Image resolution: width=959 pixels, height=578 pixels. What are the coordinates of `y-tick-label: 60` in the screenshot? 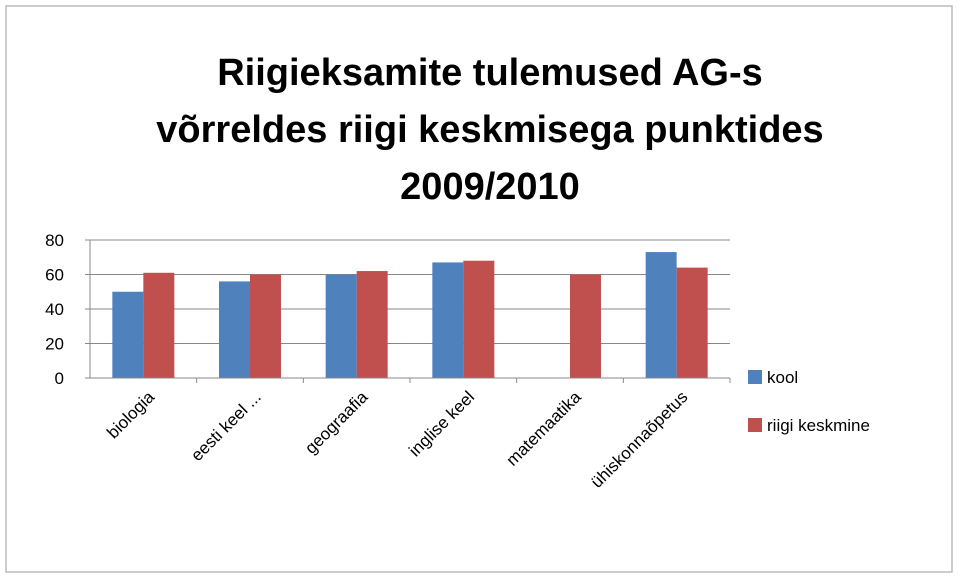 It's located at (54, 275).